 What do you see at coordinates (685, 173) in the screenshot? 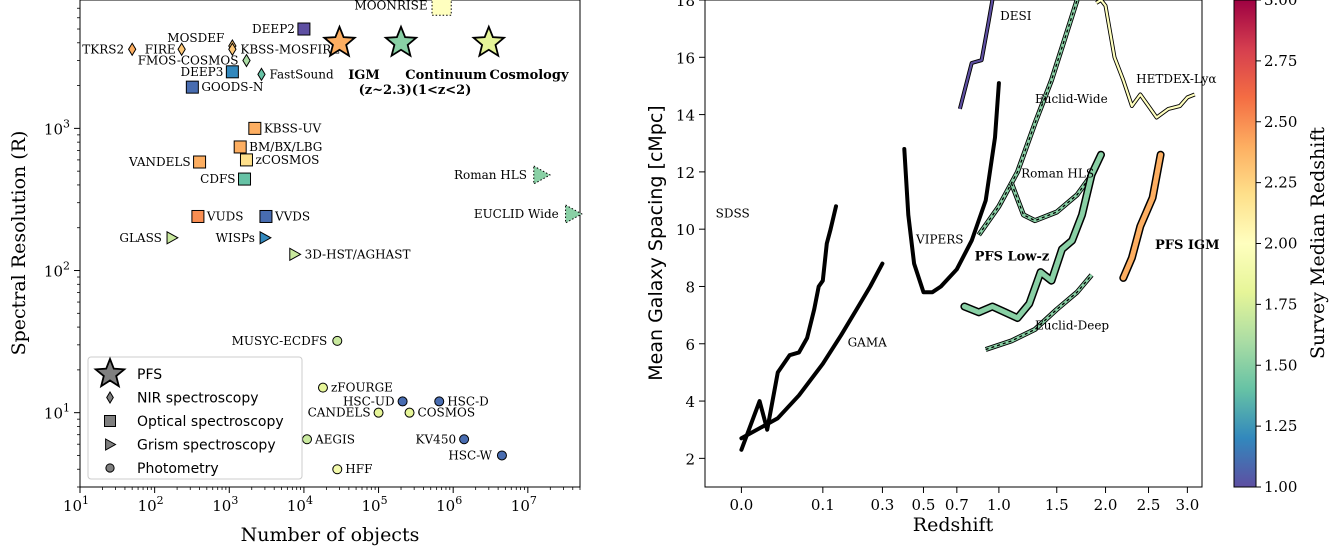
I see `right-y-tick-label: 12` at bounding box center [685, 173].